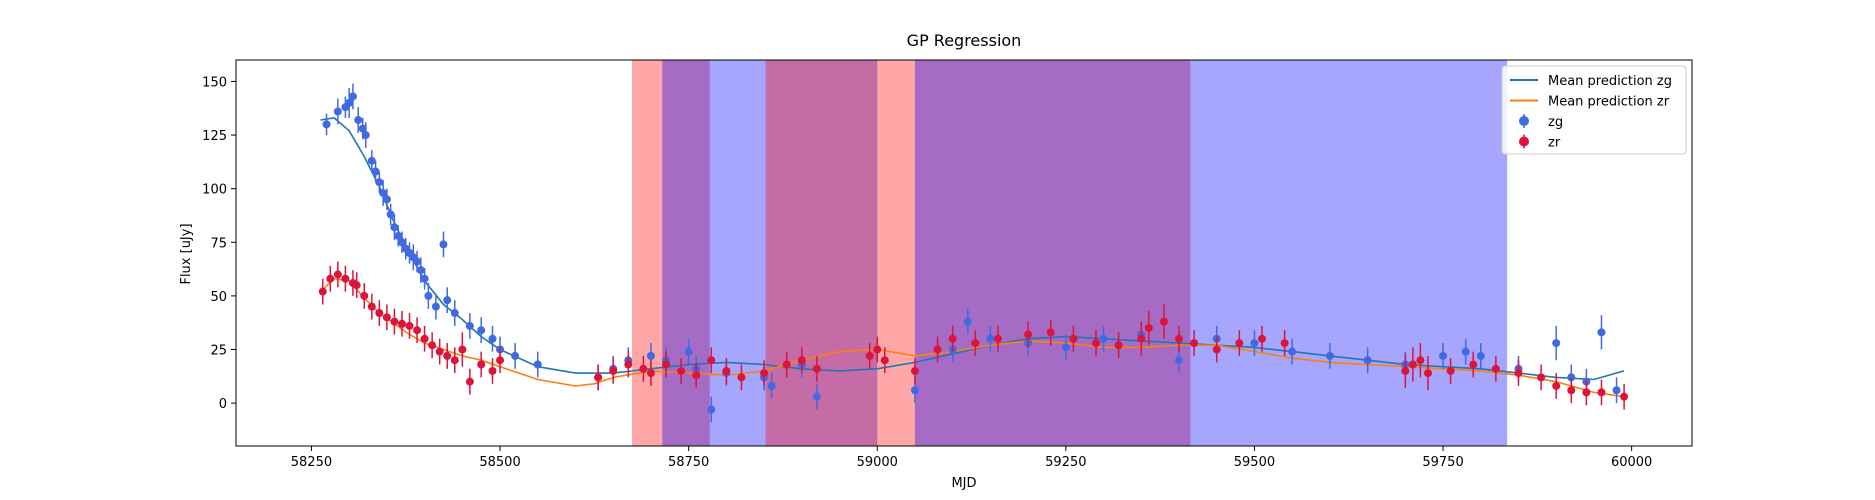 The width and height of the screenshot is (1875, 500). I want to click on y-axis-label: Flux [uJy], so click(186, 253).